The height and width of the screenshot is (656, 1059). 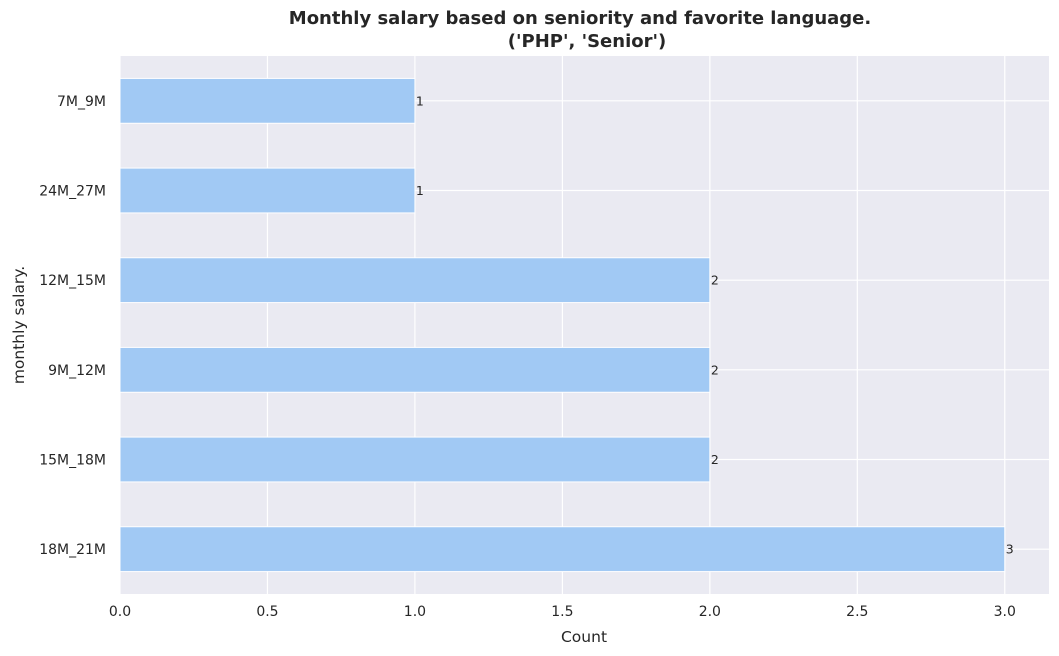 What do you see at coordinates (587, 41) in the screenshot?
I see `chart-subtitle: ('PHP', 'Senior')` at bounding box center [587, 41].